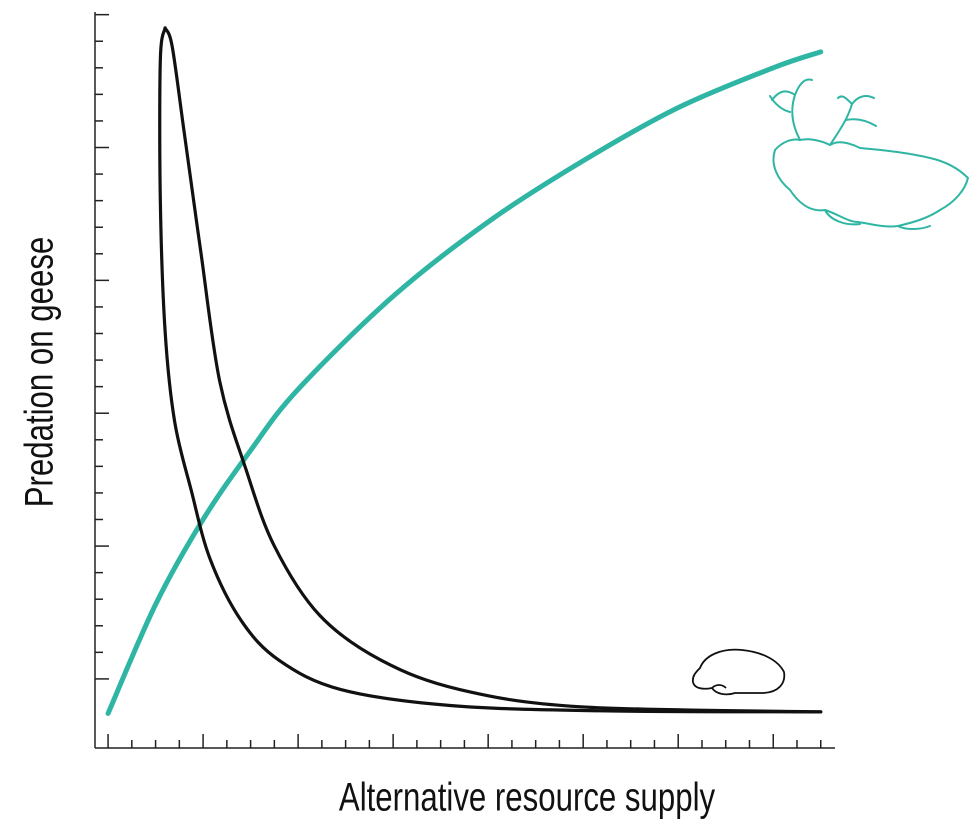 The image size is (972, 827). Describe the element at coordinates (527, 797) in the screenshot. I see `x-axis-label: Alternative resource supply` at that location.